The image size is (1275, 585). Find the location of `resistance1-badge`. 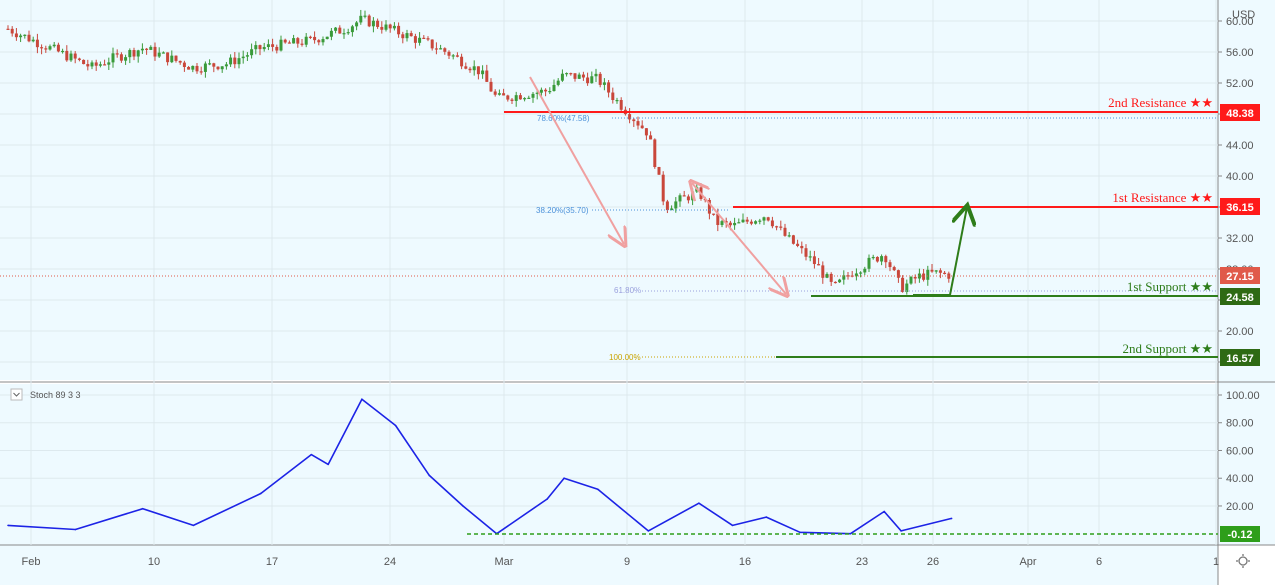

resistance1-badge is located at coordinates (1240, 206).